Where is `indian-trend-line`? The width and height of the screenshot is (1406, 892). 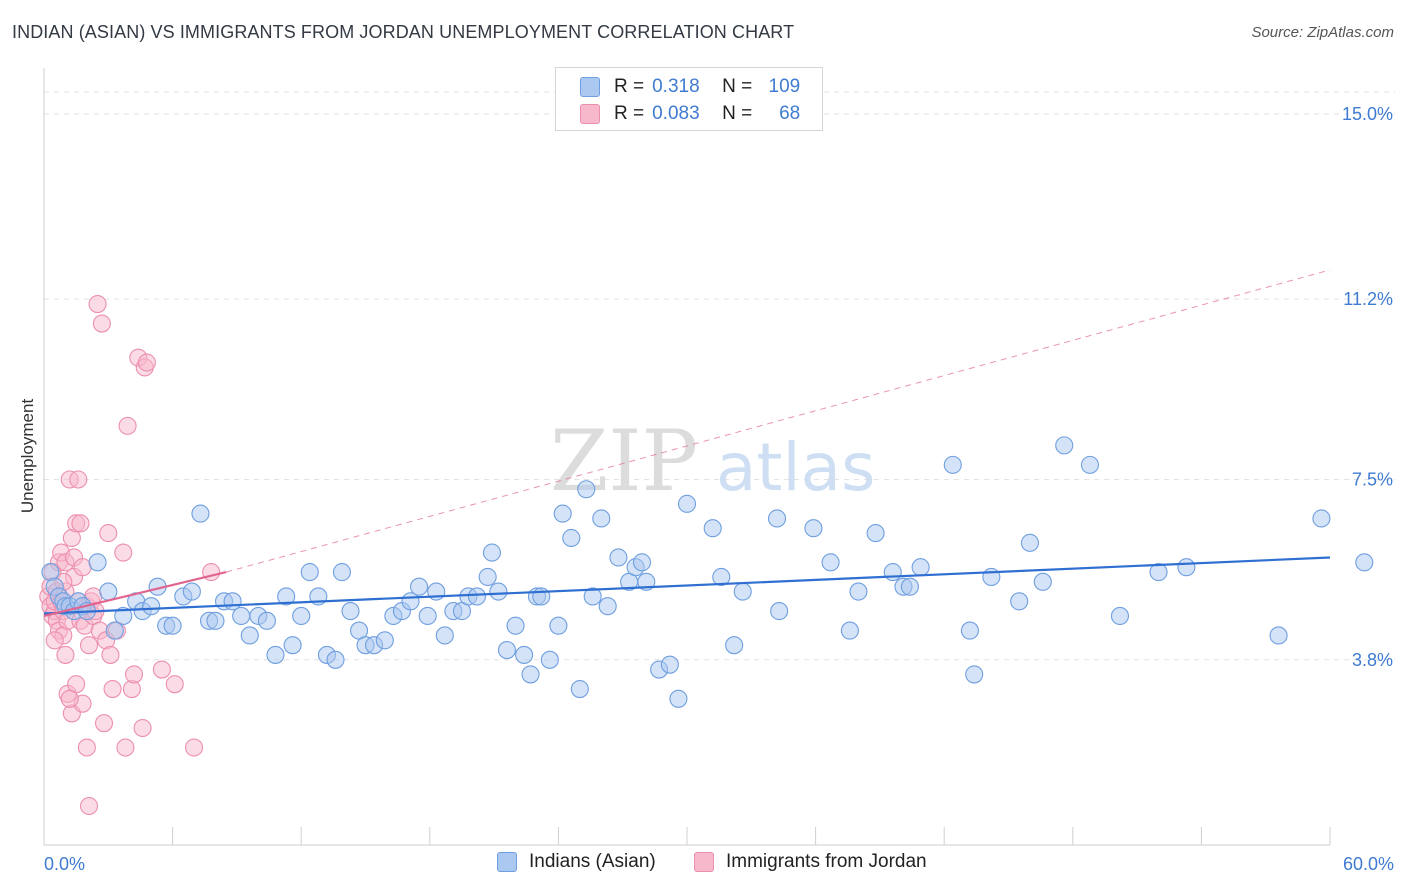 indian-trend-line is located at coordinates (687, 585).